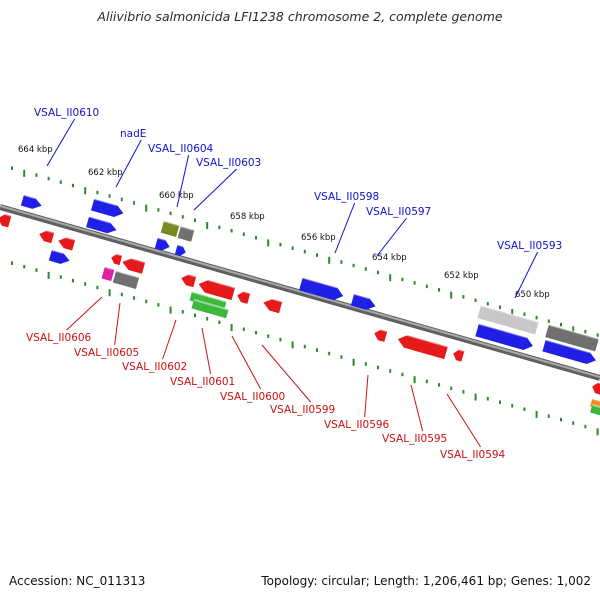  What do you see at coordinates (461, 276) in the screenshot?
I see `kbp-label: 652 kbp` at bounding box center [461, 276].